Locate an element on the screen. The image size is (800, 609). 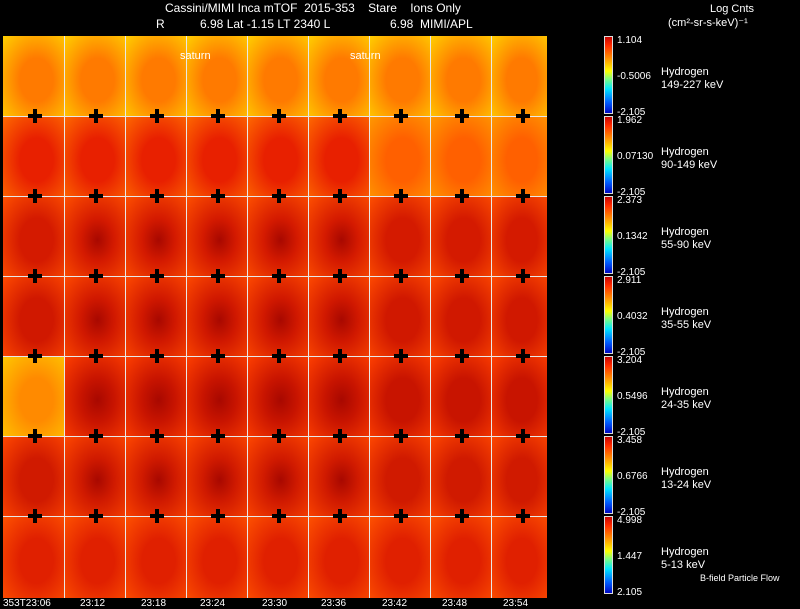
colorbar-max: 3.204 is located at coordinates (630, 360).